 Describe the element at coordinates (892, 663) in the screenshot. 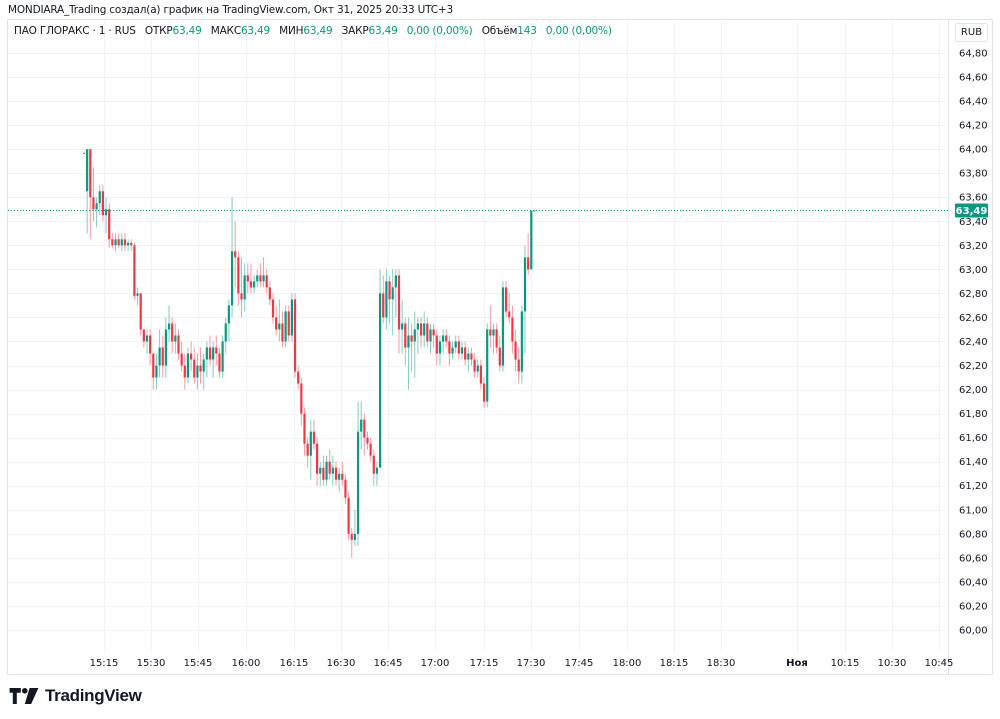

I see `time-tick-label: 10:30` at that location.